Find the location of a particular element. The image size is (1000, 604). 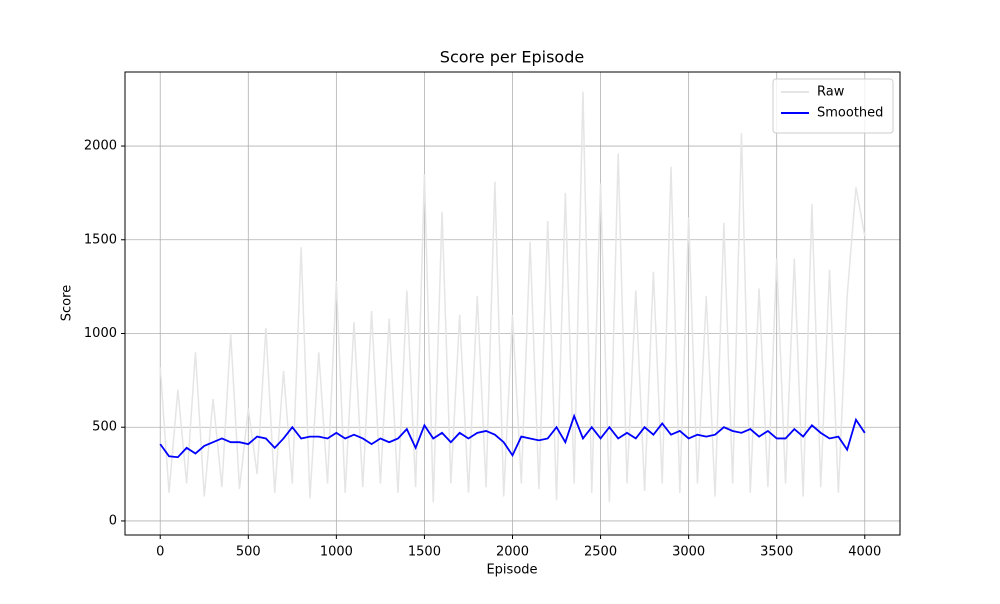

y-tick-label: 2000 is located at coordinates (100, 146).